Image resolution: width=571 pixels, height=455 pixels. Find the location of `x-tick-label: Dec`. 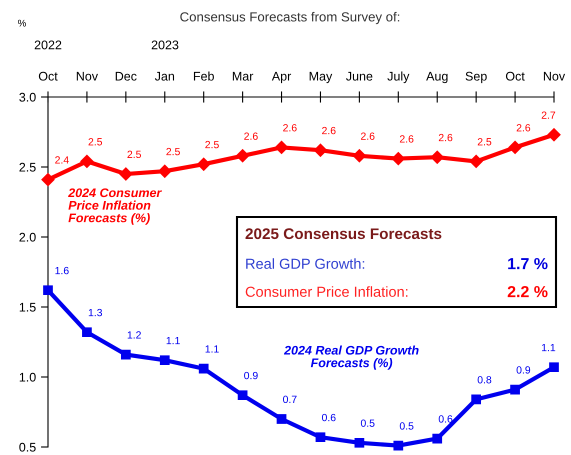

x-tick-label: Dec is located at coordinates (126, 76).